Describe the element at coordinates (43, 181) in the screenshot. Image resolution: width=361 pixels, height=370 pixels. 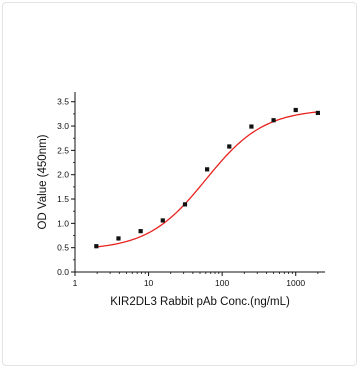
I see `y-axis-title: OD Value (450nm)` at that location.